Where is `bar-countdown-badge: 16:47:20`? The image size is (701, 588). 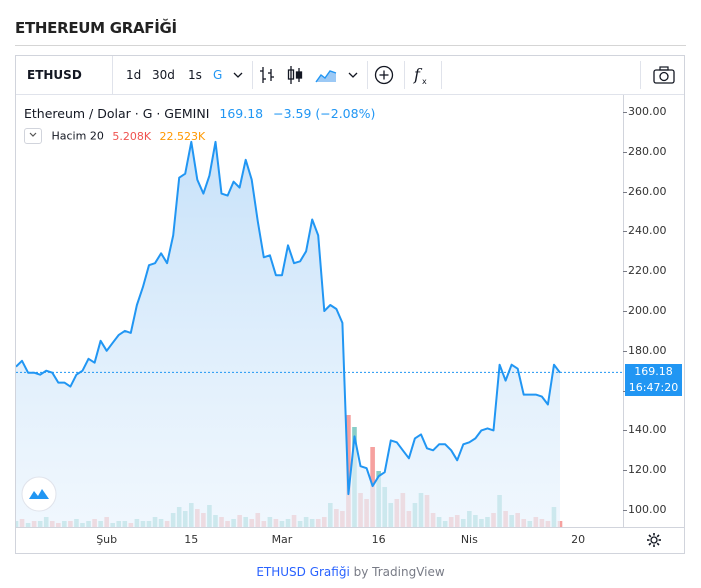 bar-countdown-badge: 16:47:20 is located at coordinates (653, 388).